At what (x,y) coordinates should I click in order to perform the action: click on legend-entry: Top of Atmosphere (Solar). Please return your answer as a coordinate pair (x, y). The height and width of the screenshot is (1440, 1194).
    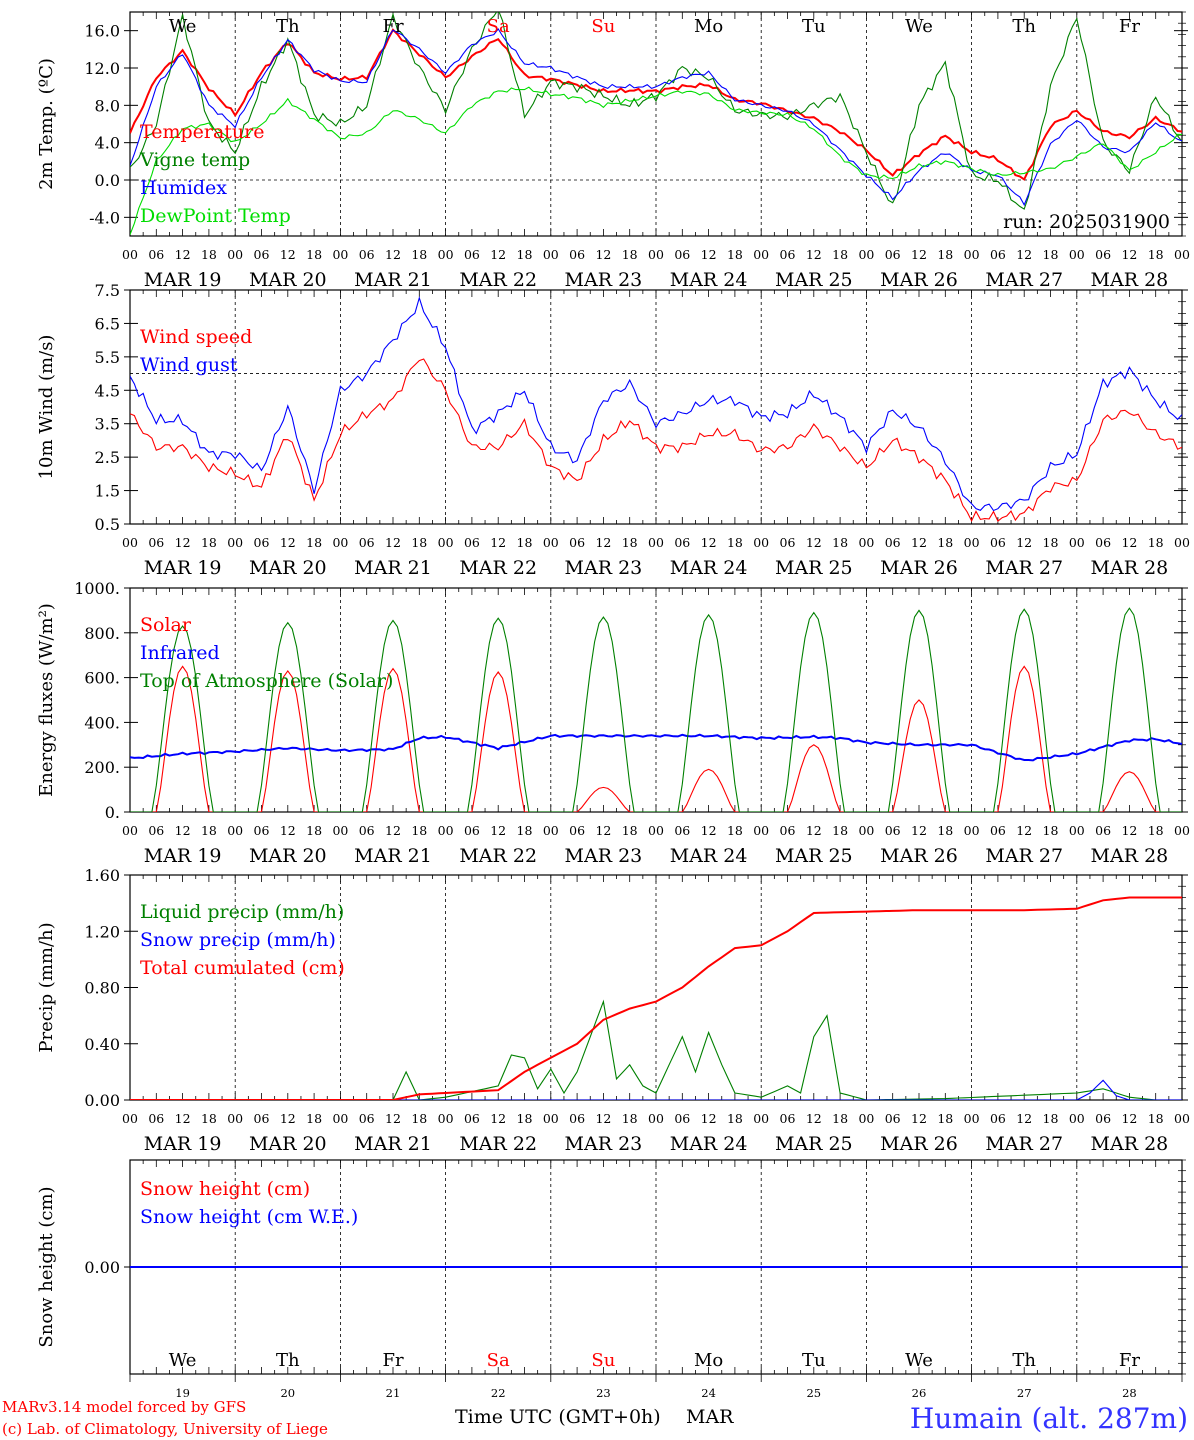
    Looking at the image, I should click on (266, 681).